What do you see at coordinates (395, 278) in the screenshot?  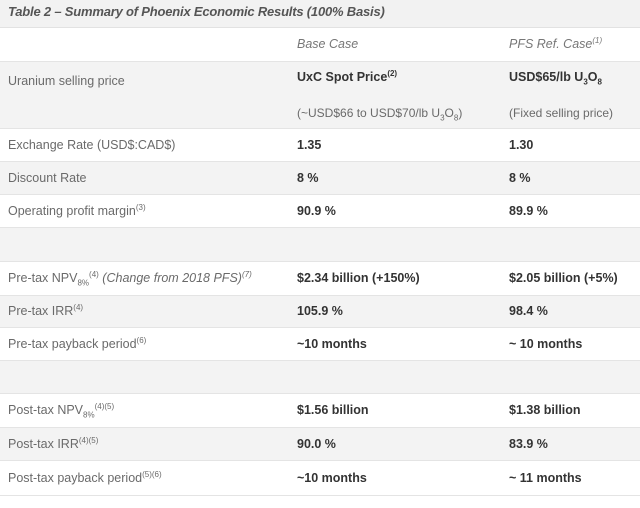 I see `value-base-pretax-npv: $2.34 billion (+150%)` at bounding box center [395, 278].